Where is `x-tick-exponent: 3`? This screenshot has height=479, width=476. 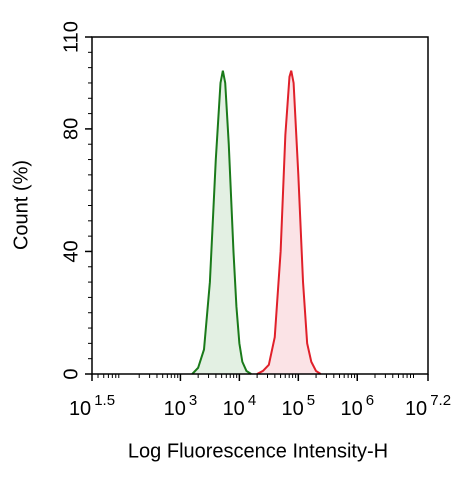
x-tick-exponent: 3 is located at coordinates (193, 400).